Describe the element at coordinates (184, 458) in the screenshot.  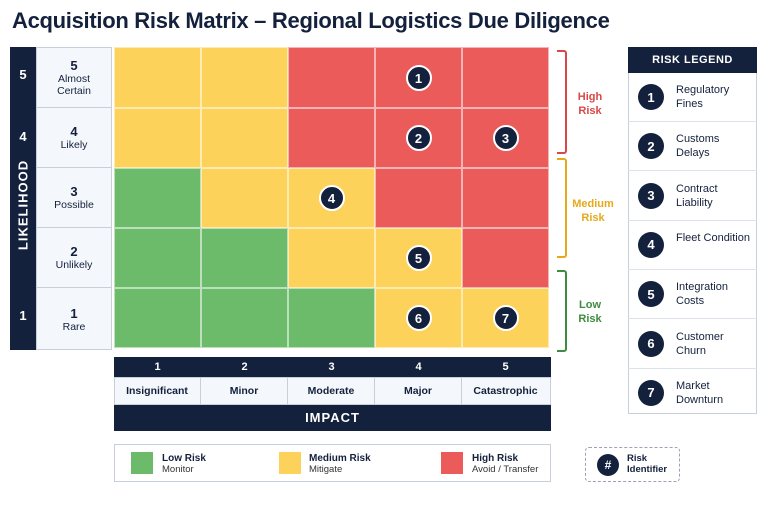
I see `low-risk-key-title: Low Risk` at that location.